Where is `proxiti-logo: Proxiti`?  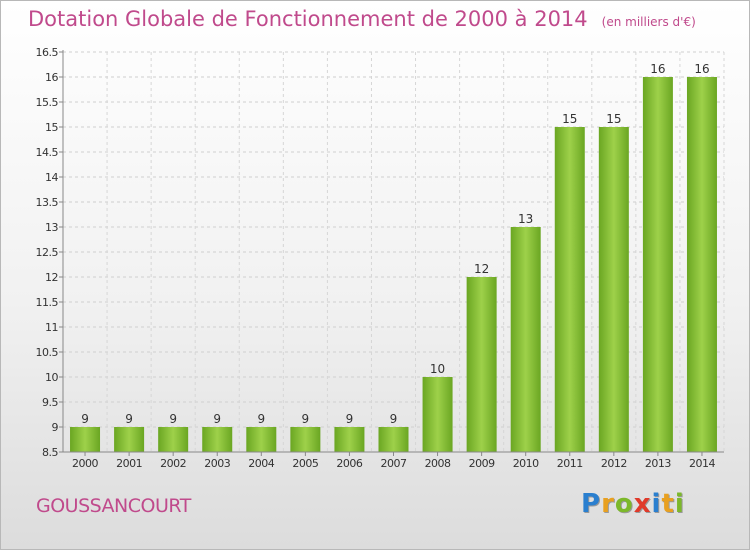 proxiti-logo: Proxiti is located at coordinates (633, 504).